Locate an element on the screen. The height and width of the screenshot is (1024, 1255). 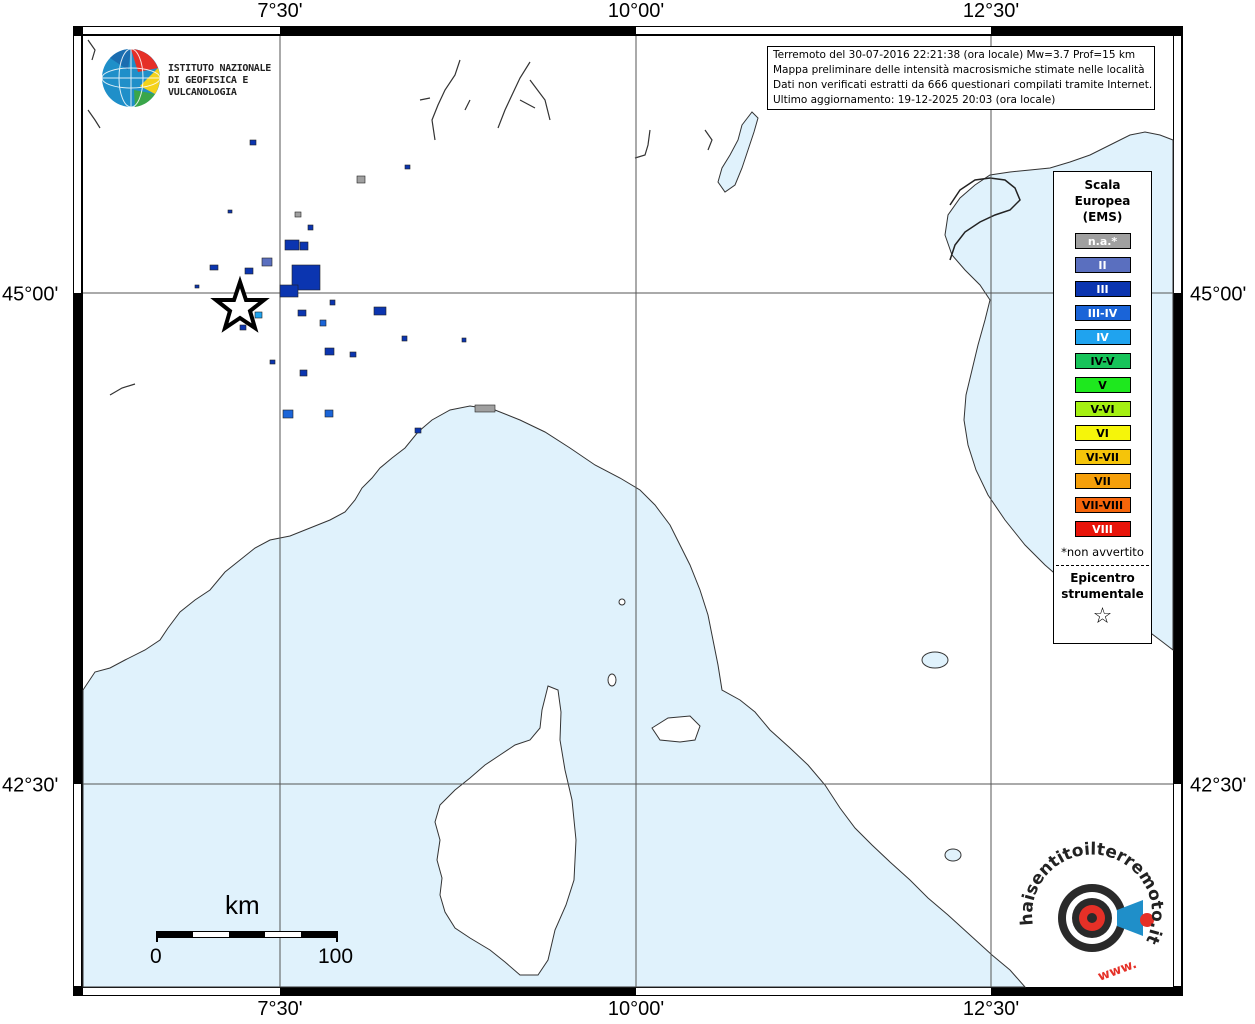
elba-island is located at coordinates (676, 729).